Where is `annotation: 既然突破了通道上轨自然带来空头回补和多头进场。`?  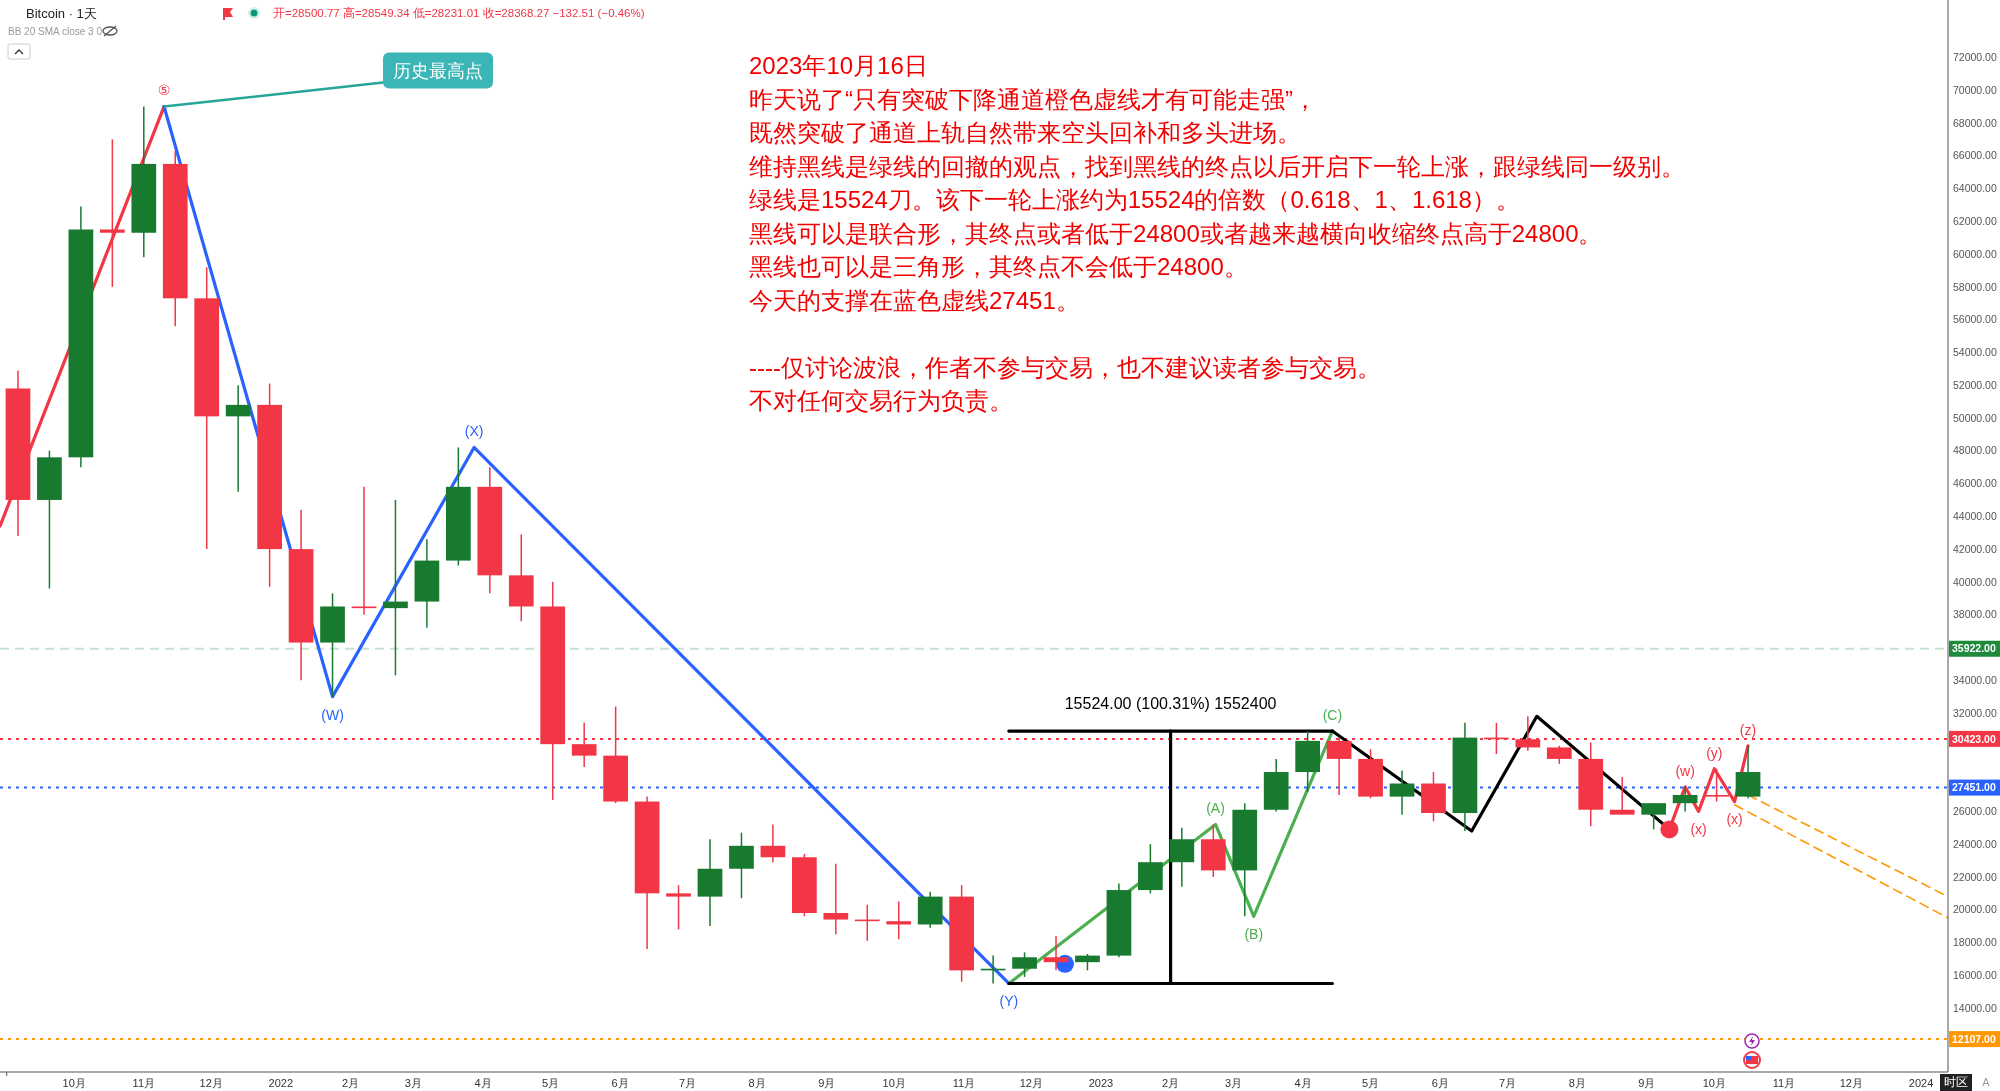
annotation: 既然突破了通道上轨自然带来空头回补和多头进场。 is located at coordinates (1025, 133).